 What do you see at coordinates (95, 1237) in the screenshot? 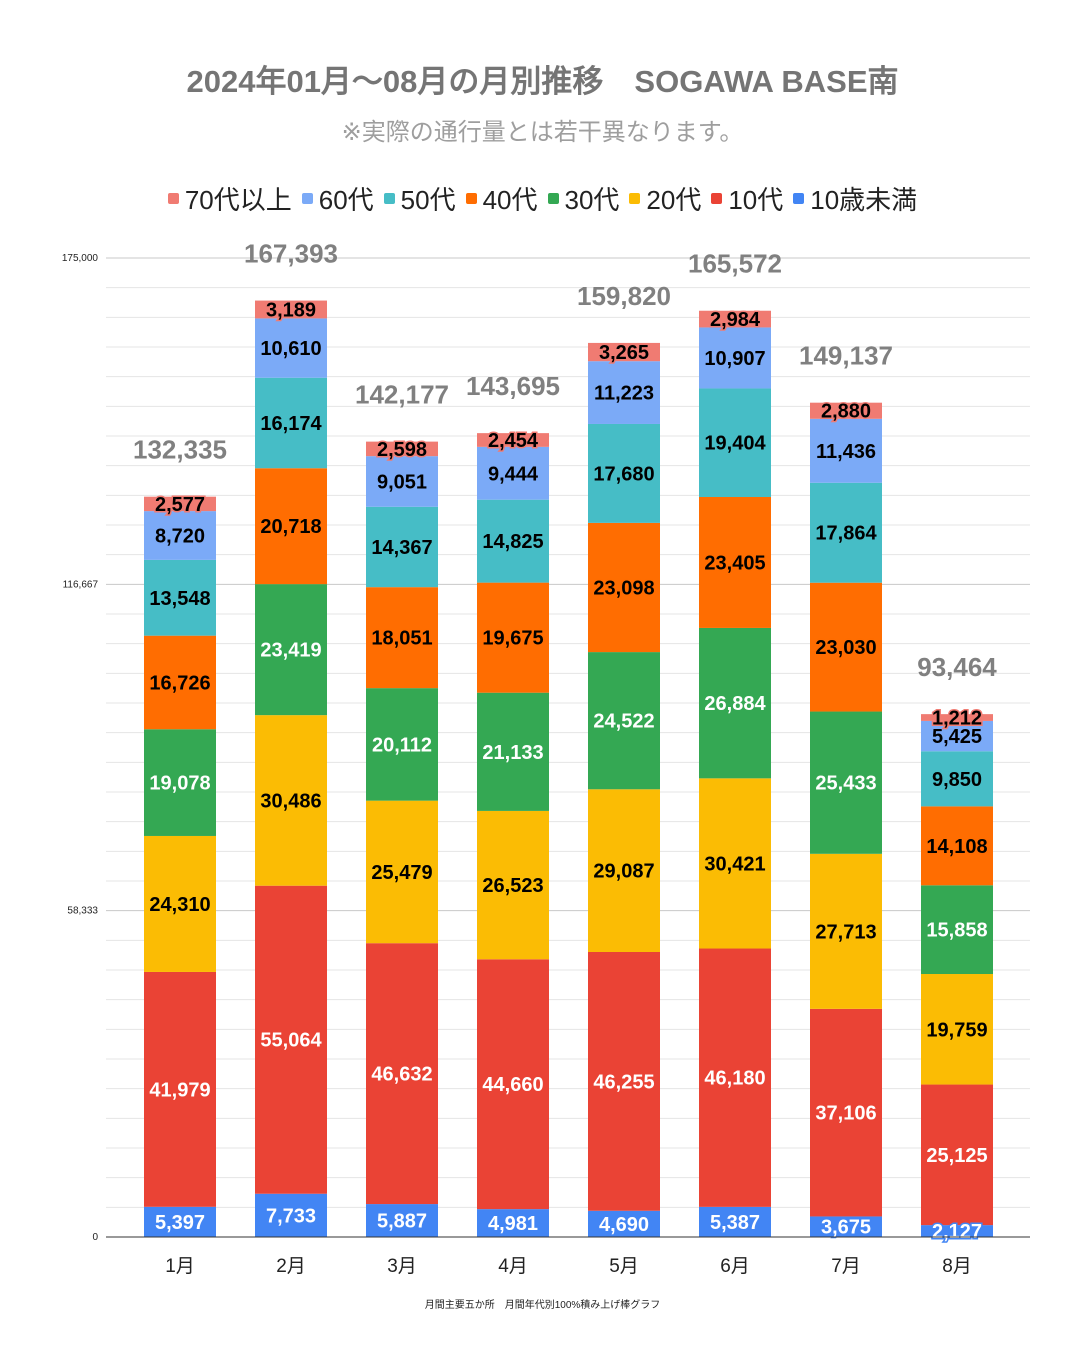
I see `y-tick-label: 0` at bounding box center [95, 1237].